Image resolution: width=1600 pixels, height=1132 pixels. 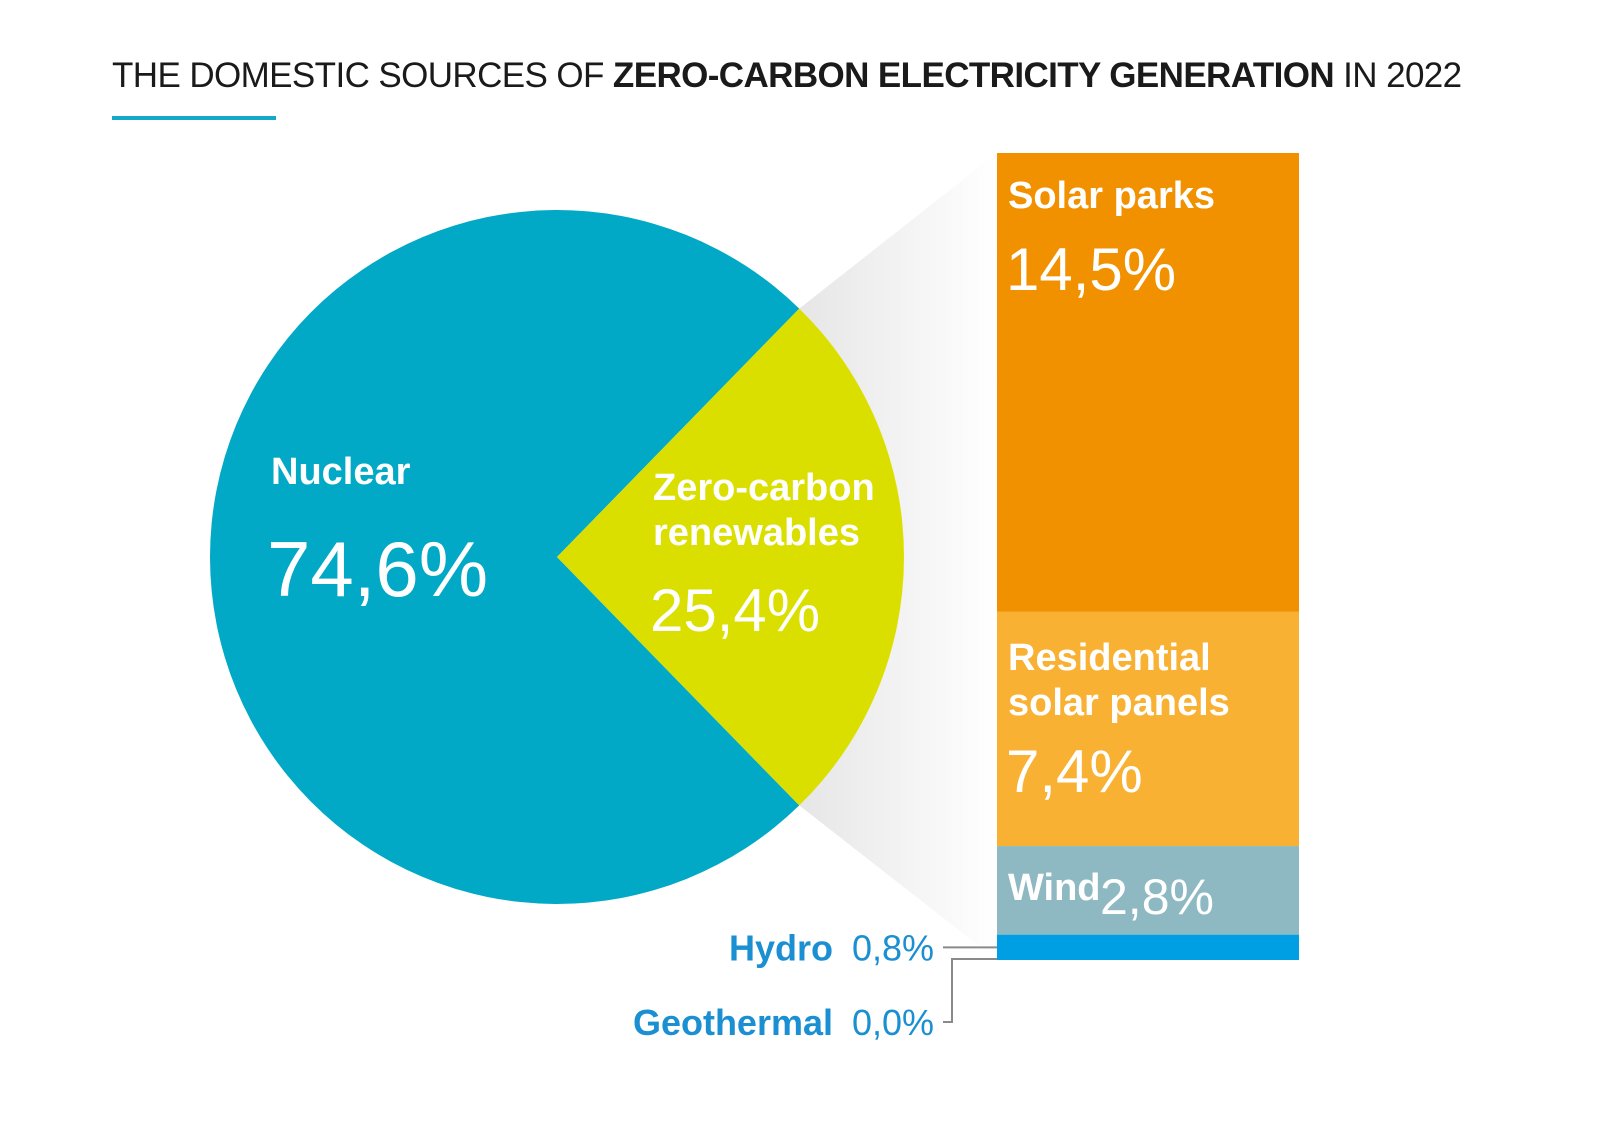 I want to click on bar-label-geothermal-value: 0,0%, so click(x=893, y=1022).